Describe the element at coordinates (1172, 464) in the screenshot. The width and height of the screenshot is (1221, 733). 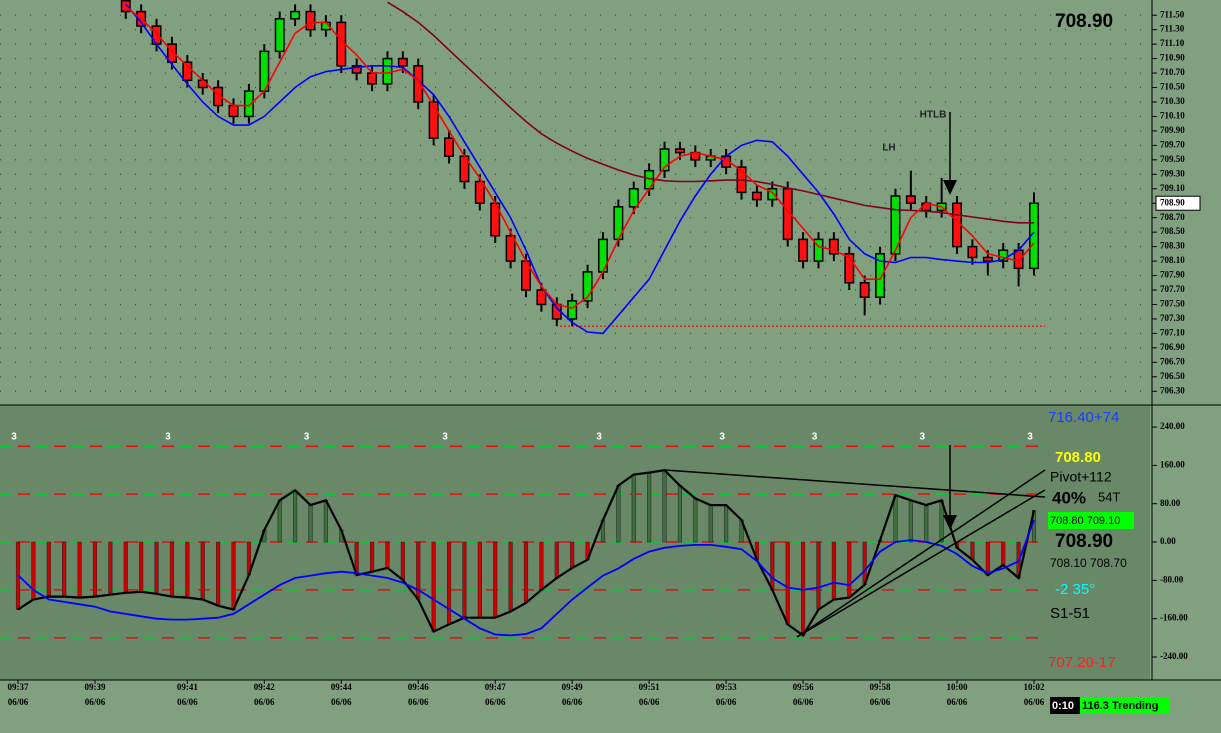
I see `y-tick-label: 160.00` at that location.